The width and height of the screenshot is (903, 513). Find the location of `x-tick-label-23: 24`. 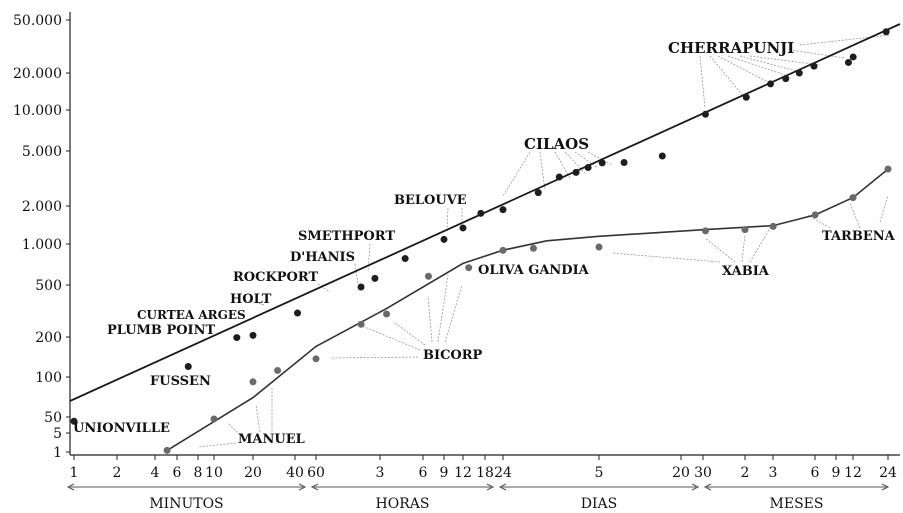

x-tick-label-23: 24 is located at coordinates (888, 473).